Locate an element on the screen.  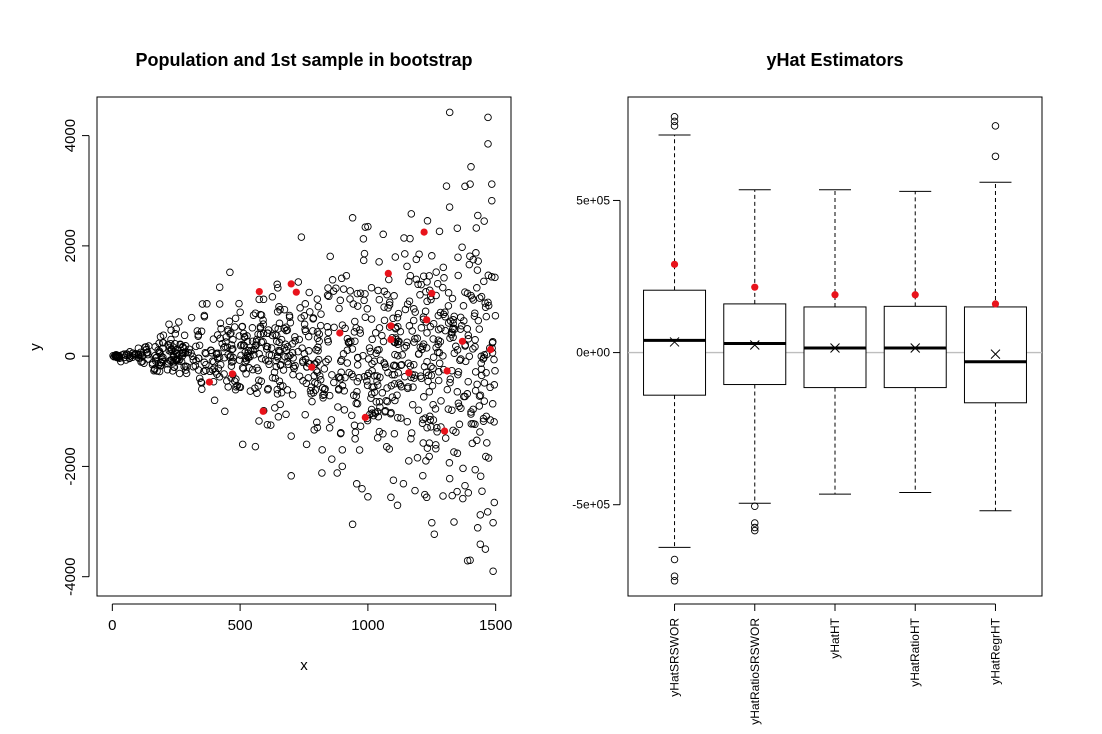
x-tick-label: 1500 is located at coordinates (495, 625).